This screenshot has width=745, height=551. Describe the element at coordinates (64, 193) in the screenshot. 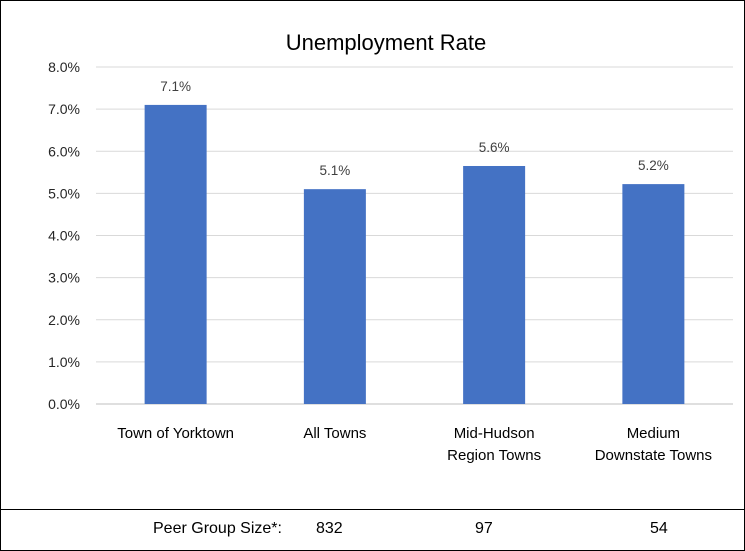

I see `y-tick-label: 5.0%` at that location.